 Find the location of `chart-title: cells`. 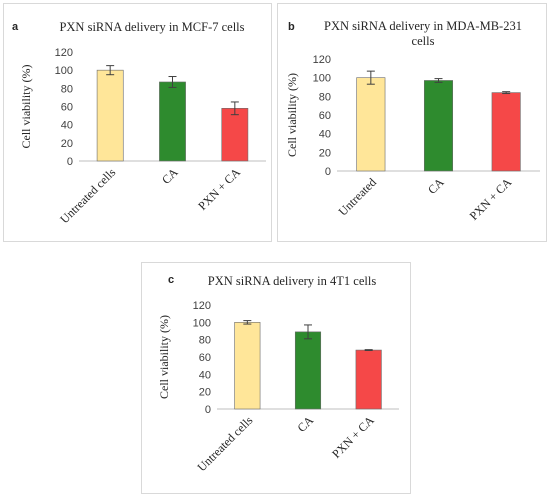

chart-title: cells is located at coordinates (423, 41).